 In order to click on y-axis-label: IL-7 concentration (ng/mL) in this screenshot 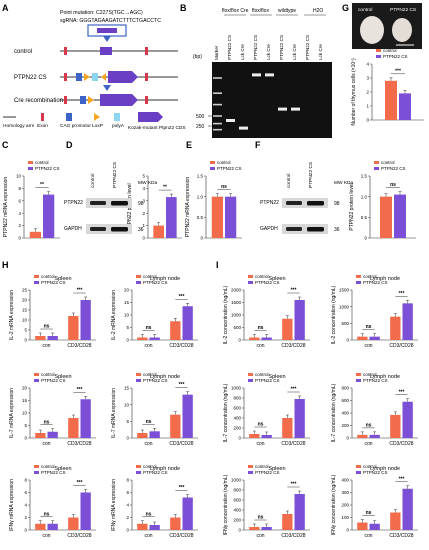, I will do `click(226, 412)`.